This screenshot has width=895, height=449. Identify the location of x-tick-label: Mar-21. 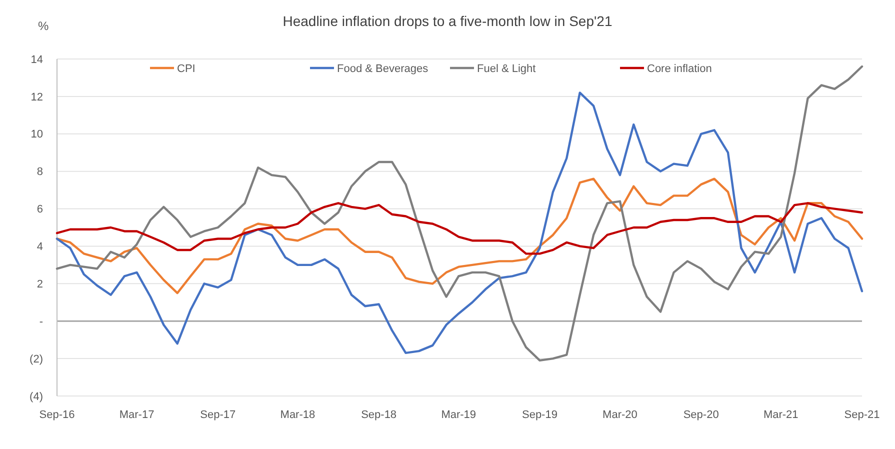
(780, 415).